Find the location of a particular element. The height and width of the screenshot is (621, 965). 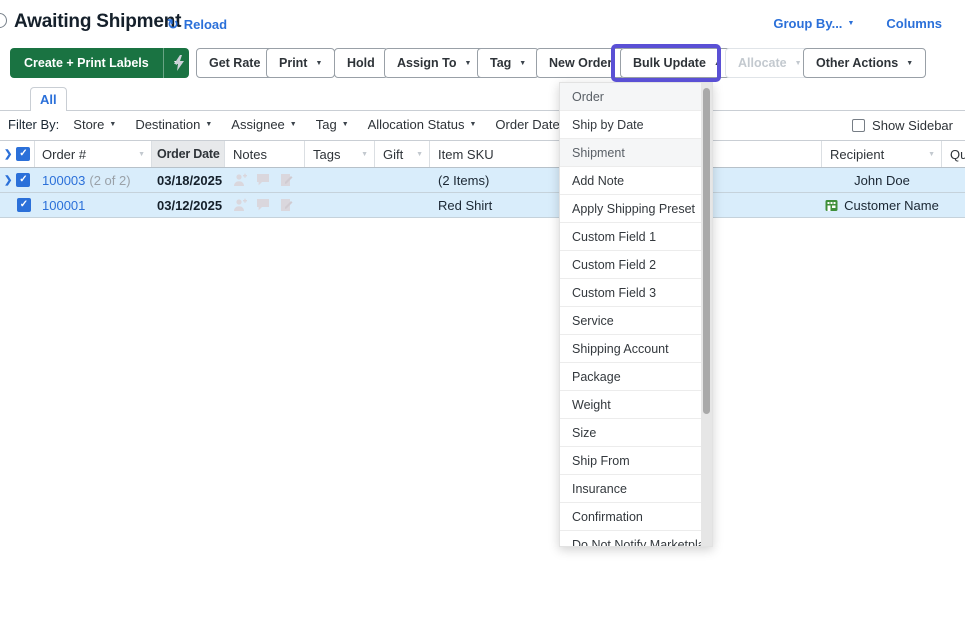

header-order-number: Order # ▼ is located at coordinates (93, 154).